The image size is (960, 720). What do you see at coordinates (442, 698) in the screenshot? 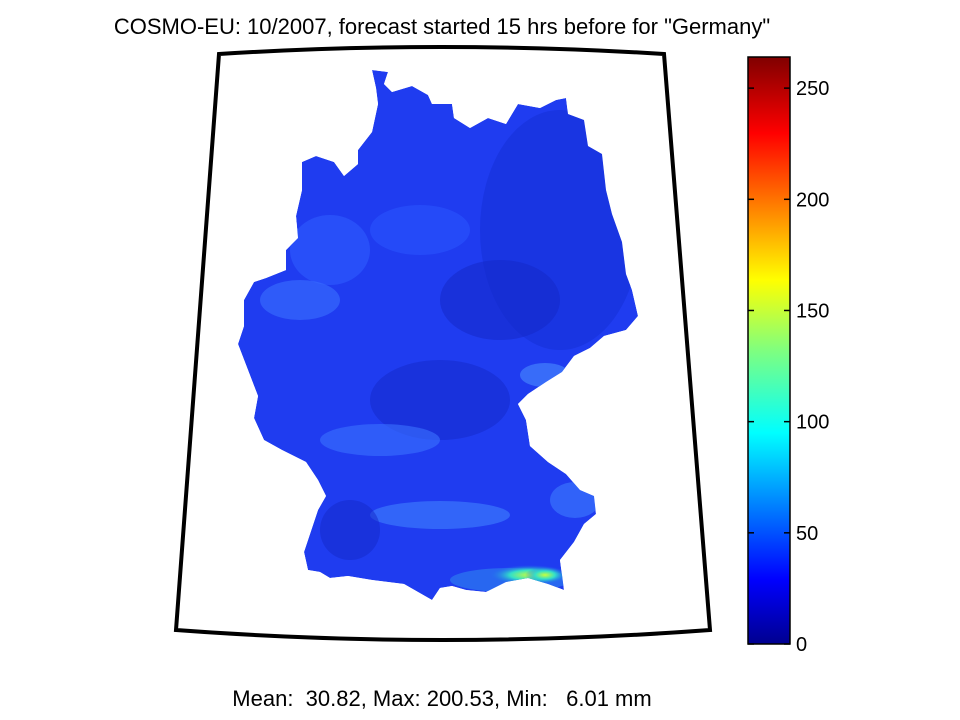
I see `summary-stats: Mean: 30.82, Max: 200.53, Min: 6.01 mm` at bounding box center [442, 698].